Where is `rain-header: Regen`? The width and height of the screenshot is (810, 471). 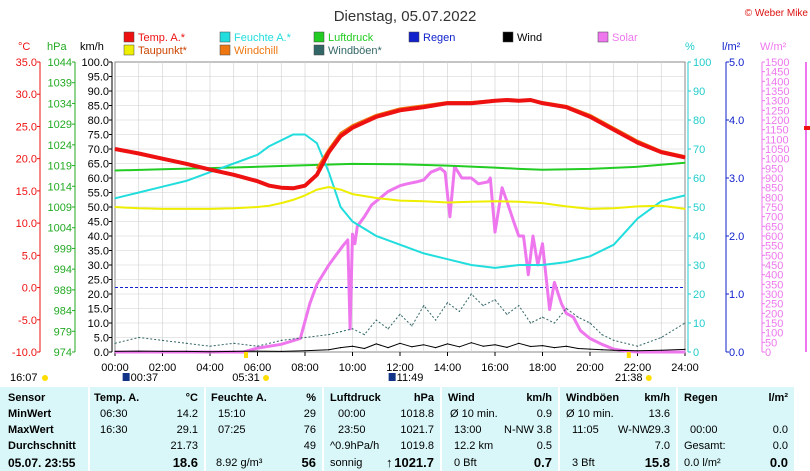 rain-header: Regen is located at coordinates (701, 398).